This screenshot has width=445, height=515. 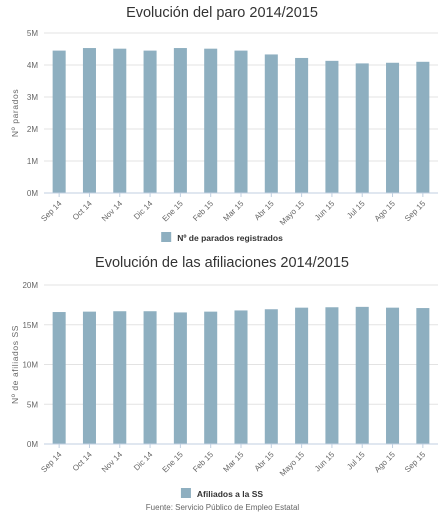 I want to click on legend-label: Nº de parados registrados, so click(x=230, y=238).